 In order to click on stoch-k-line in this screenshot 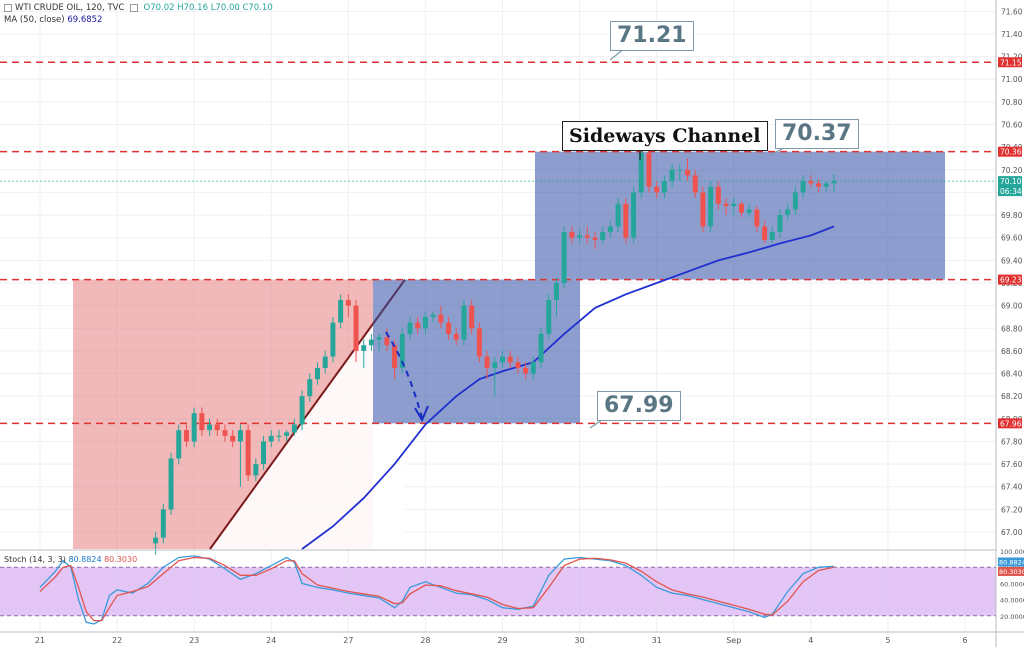, I will do `click(436, 590)`.